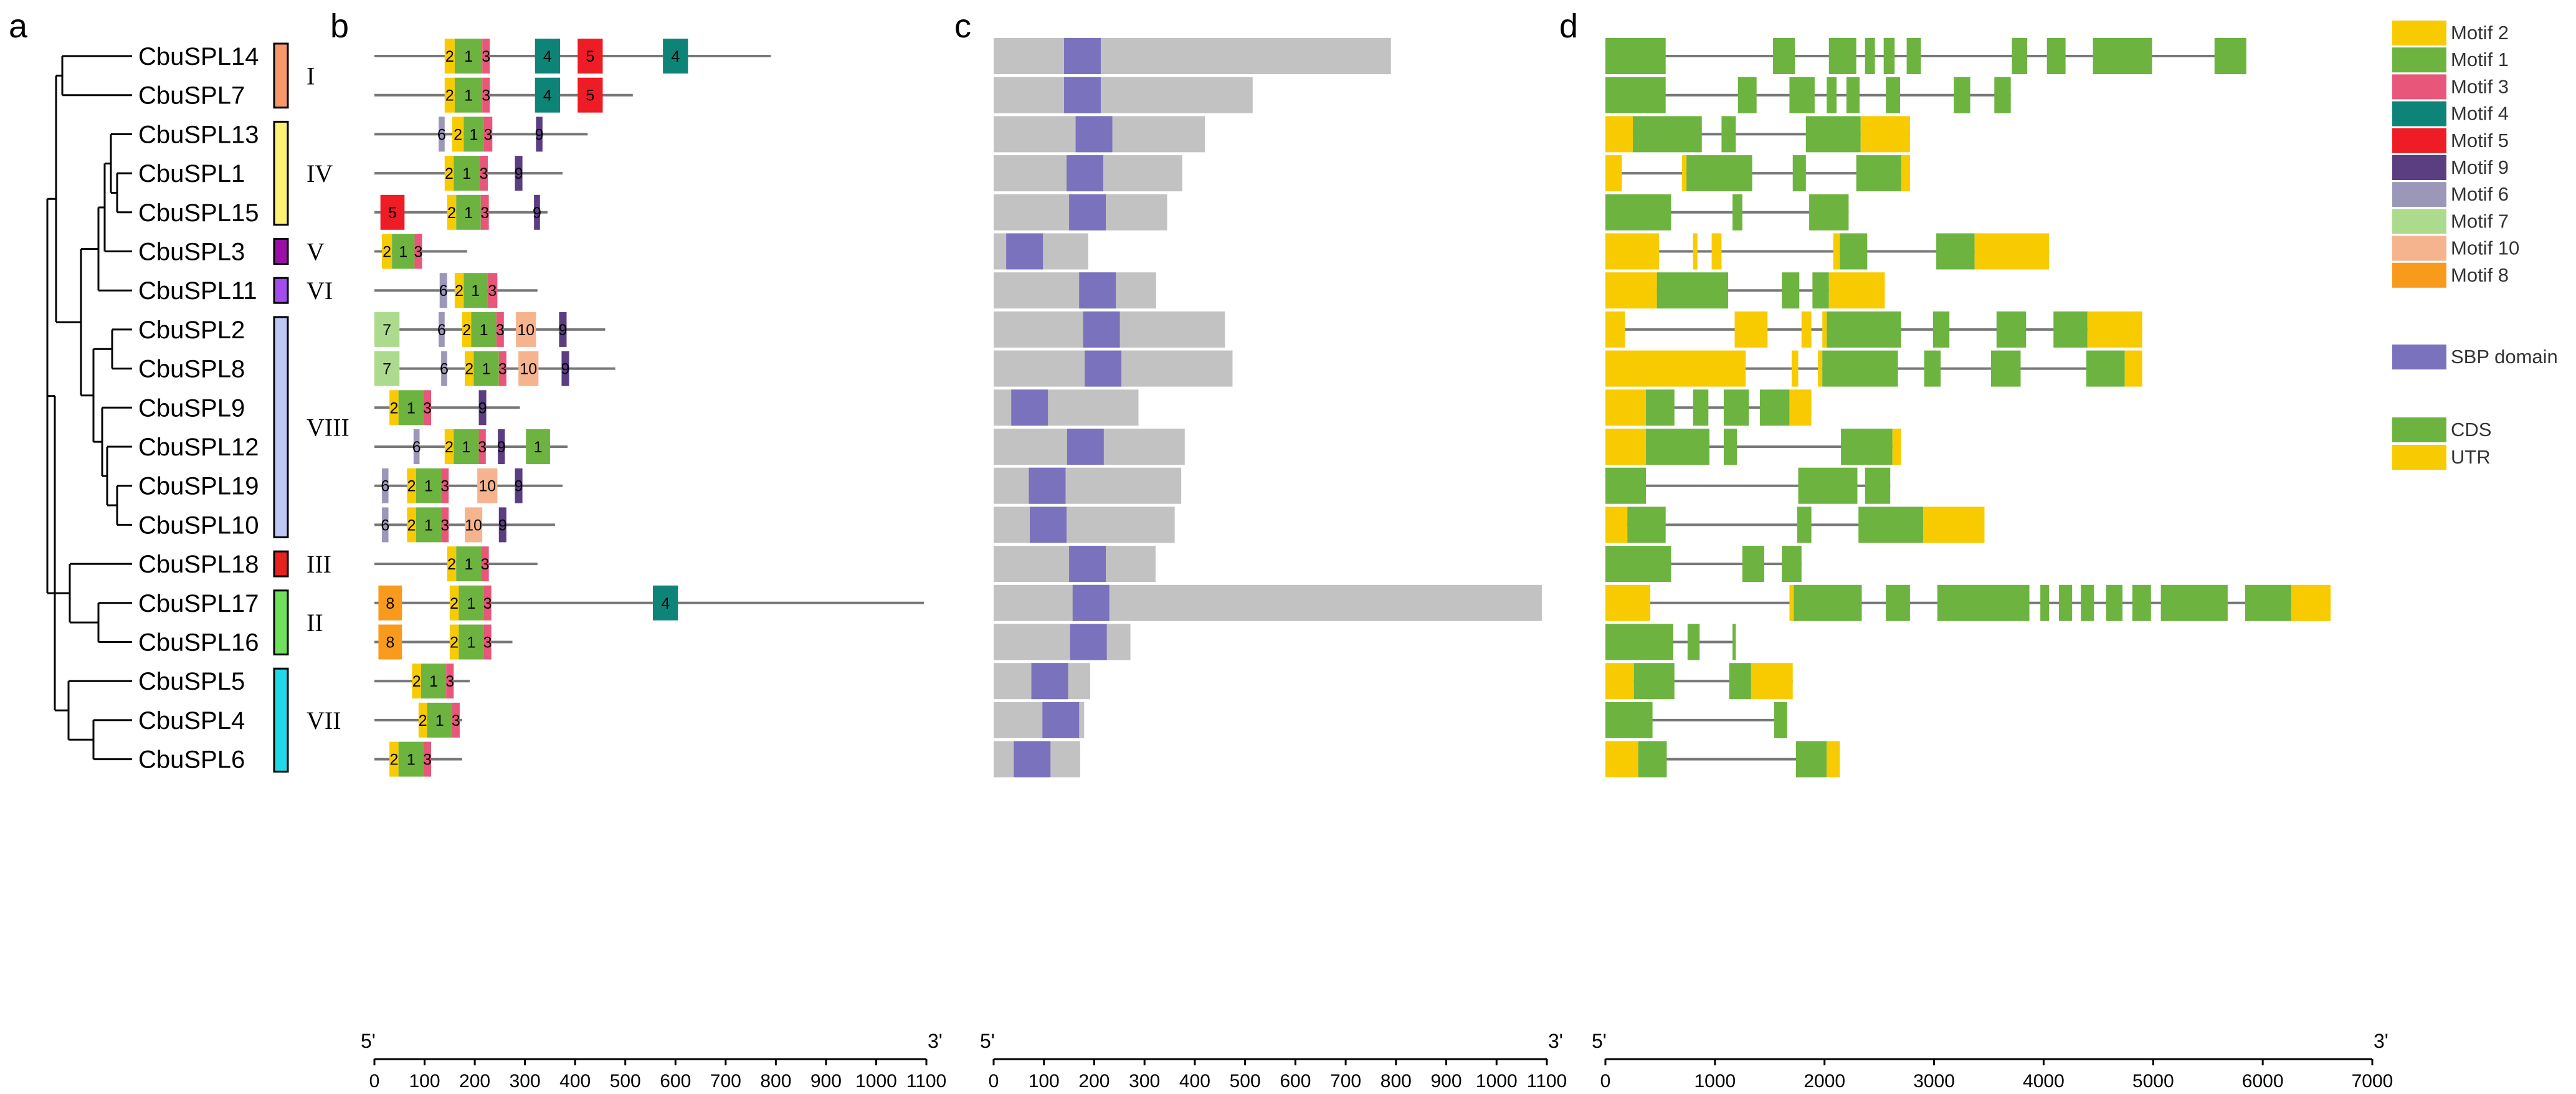  Describe the element at coordinates (1268, 408) in the screenshot. I see `protein-panel` at that location.